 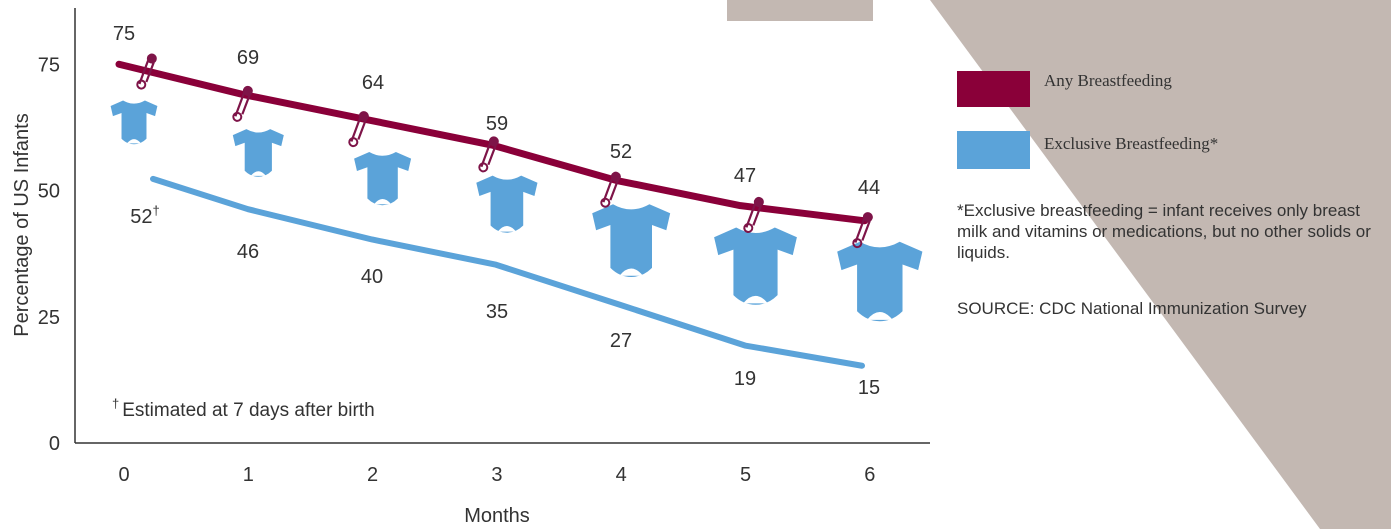 What do you see at coordinates (372, 475) in the screenshot?
I see `x-tick-label: 2` at bounding box center [372, 475].